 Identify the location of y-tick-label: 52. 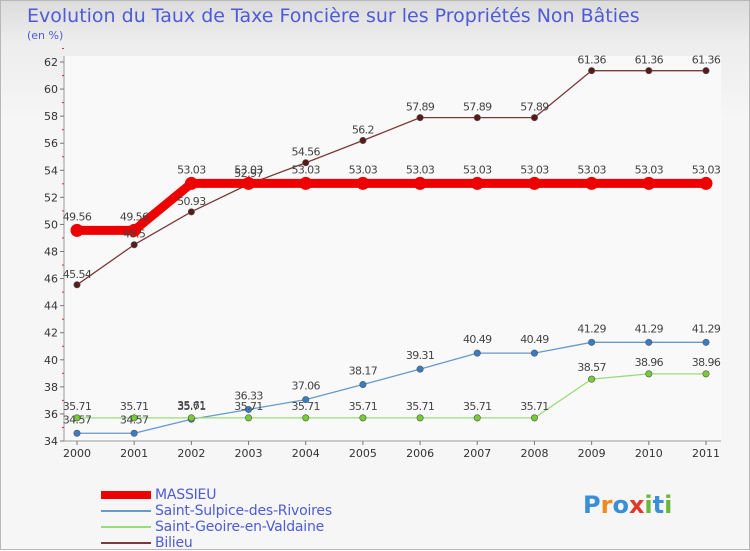
(51, 197).